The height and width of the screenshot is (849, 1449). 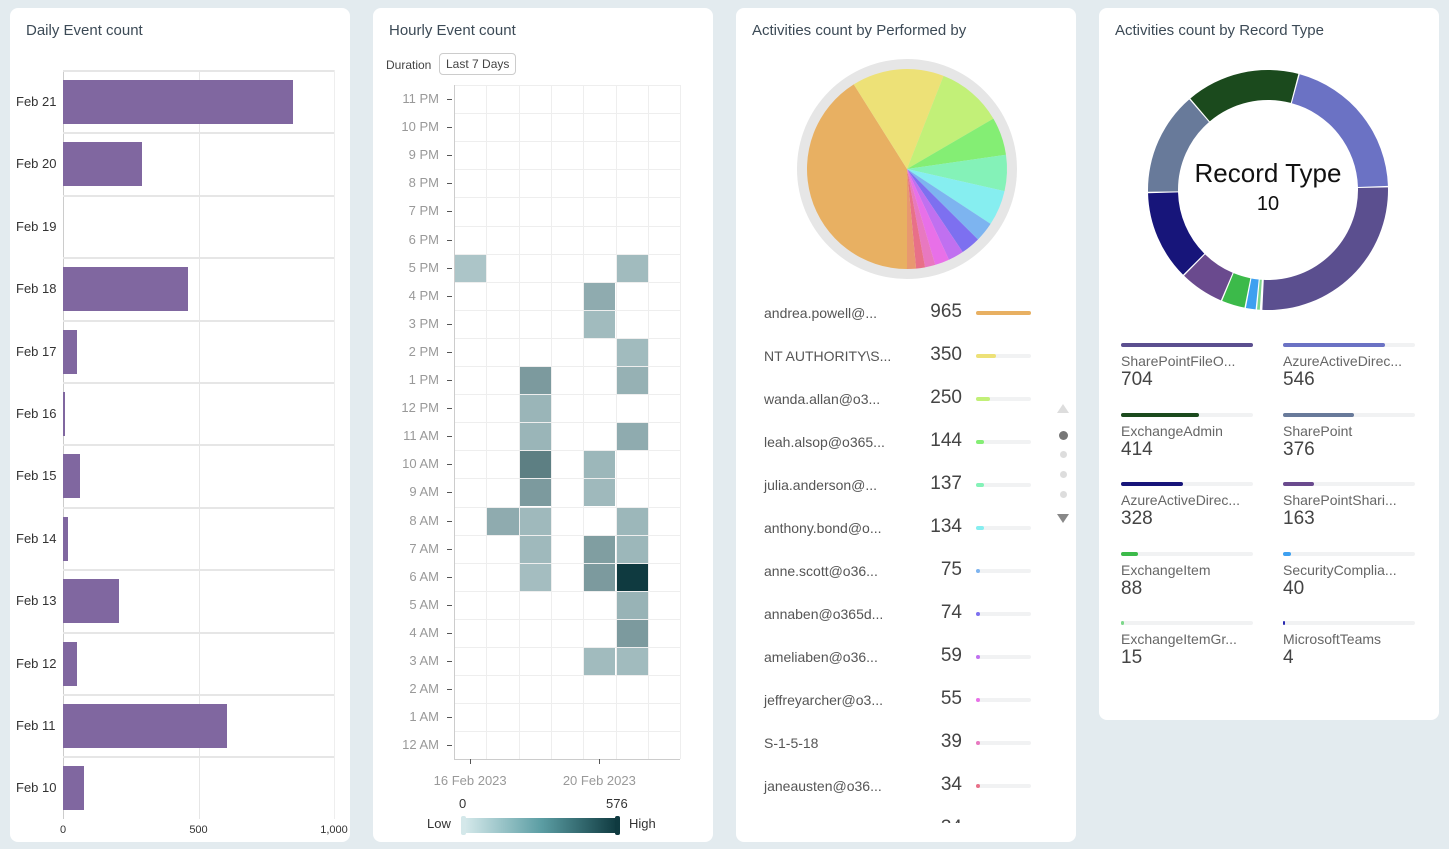 What do you see at coordinates (896, 524) in the screenshot?
I see `list-item: anthony.bond@o... 134` at bounding box center [896, 524].